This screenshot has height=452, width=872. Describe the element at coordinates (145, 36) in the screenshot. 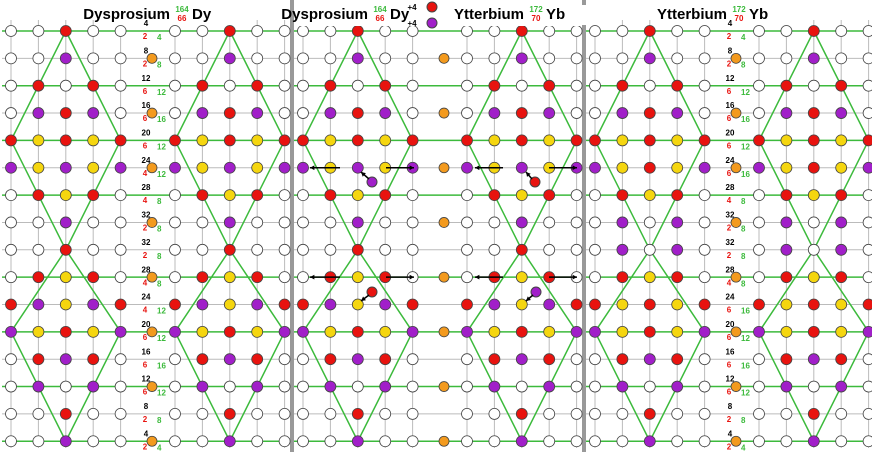

I see `shell-count: 2` at that location.